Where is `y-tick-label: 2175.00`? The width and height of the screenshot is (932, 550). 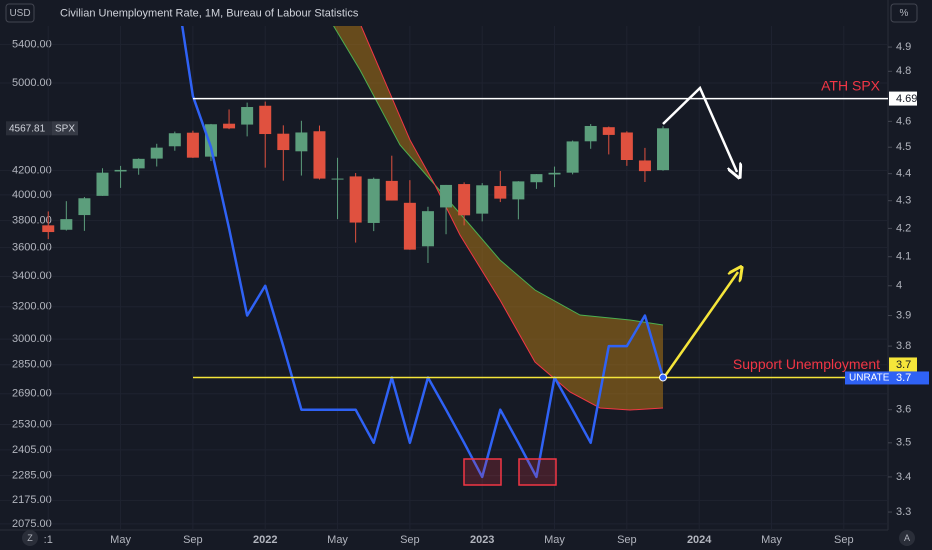
y-tick-label: 2175.00 is located at coordinates (32, 500).